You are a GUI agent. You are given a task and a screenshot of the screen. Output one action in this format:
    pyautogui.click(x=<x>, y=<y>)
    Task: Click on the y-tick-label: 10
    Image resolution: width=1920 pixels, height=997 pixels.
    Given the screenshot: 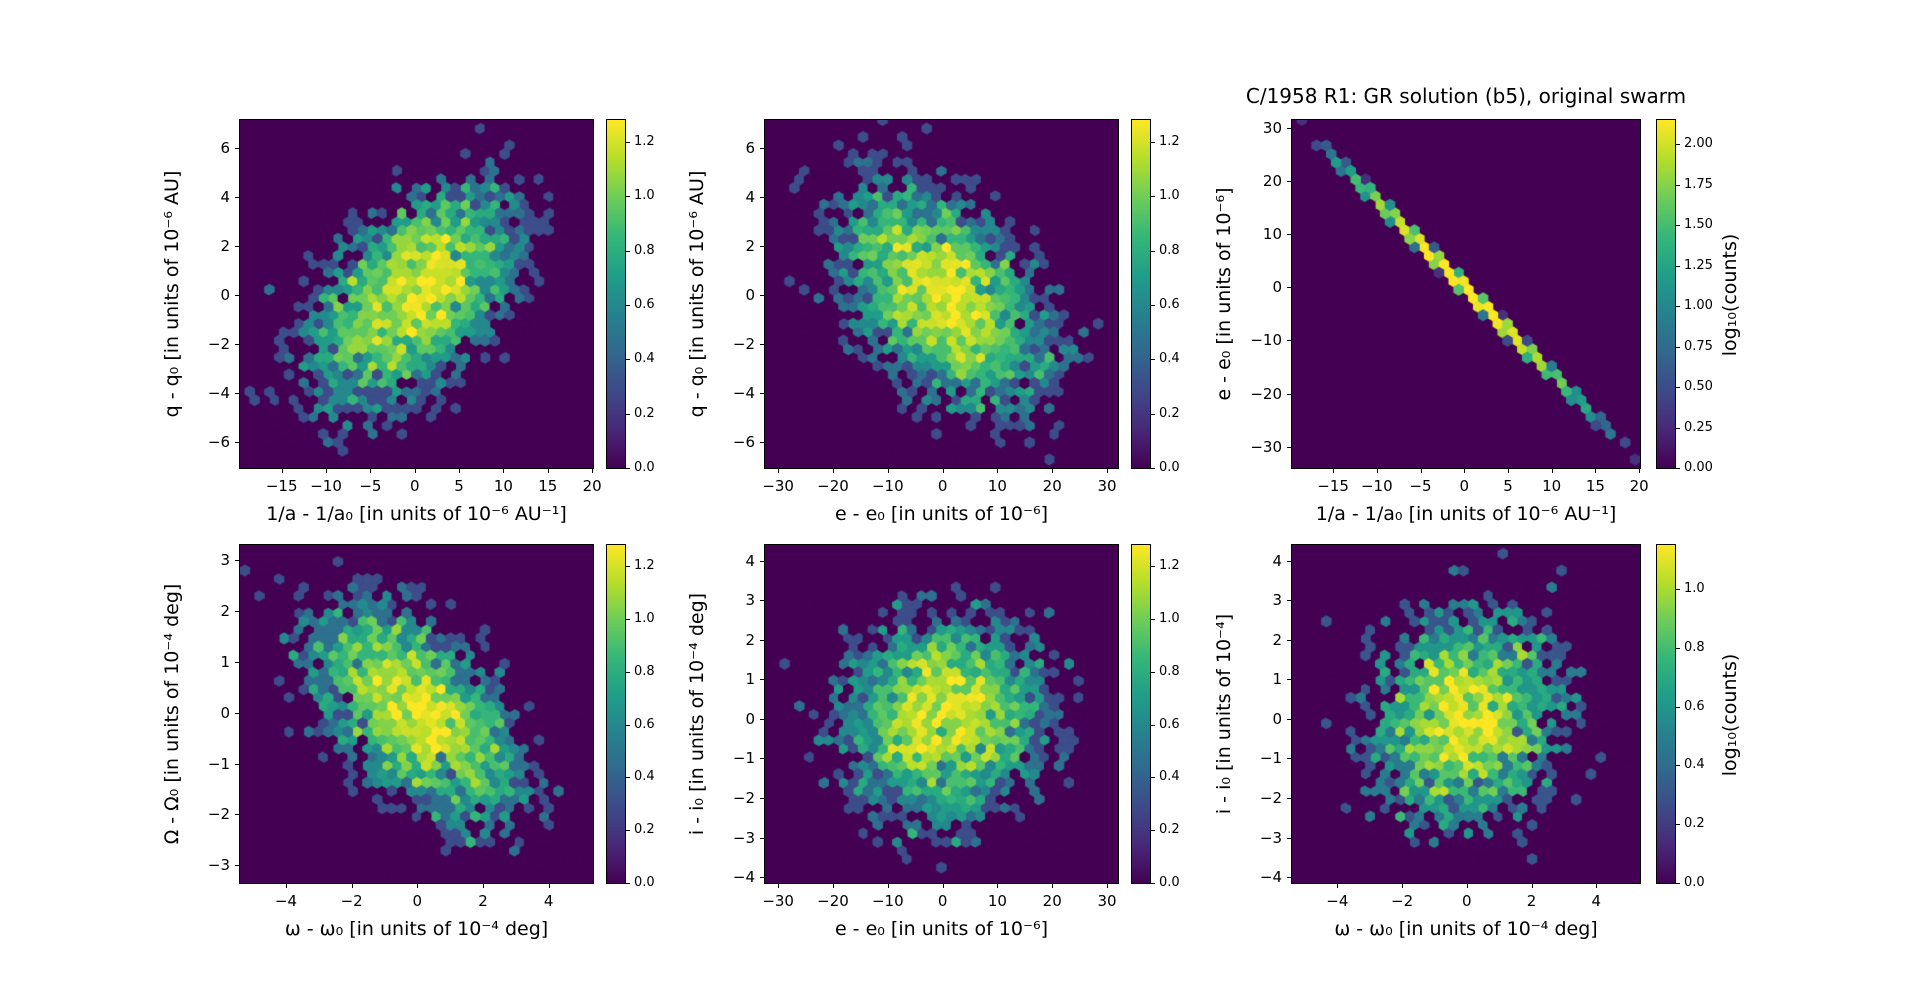 What is the action you would take?
    pyautogui.click(x=1272, y=234)
    